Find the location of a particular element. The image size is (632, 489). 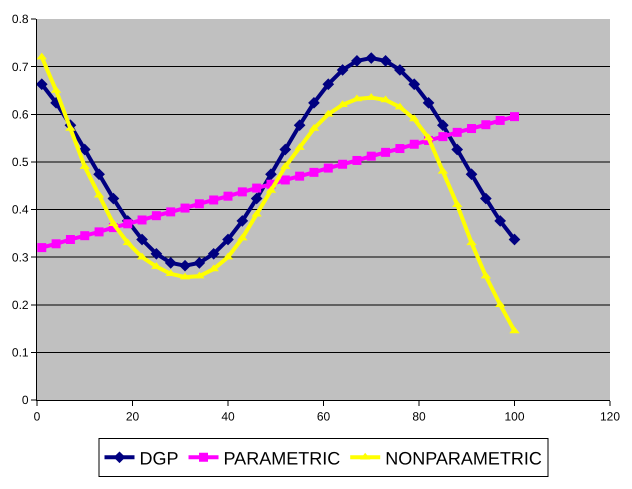

y-tick-label: 0.8 is located at coordinates (20, 19).